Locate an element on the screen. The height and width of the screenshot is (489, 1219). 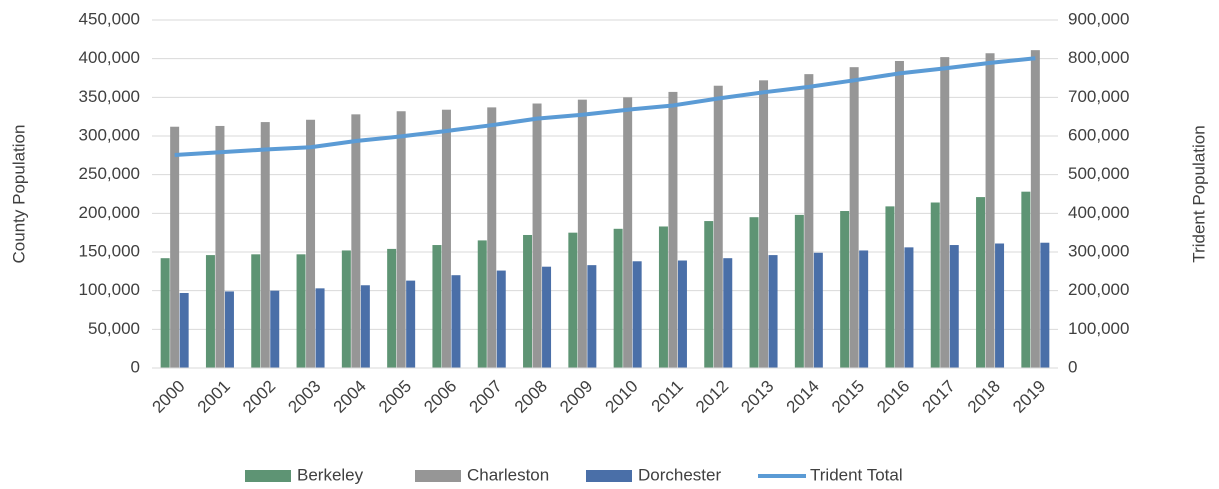
x-tick-label: 2018 is located at coordinates (984, 397).